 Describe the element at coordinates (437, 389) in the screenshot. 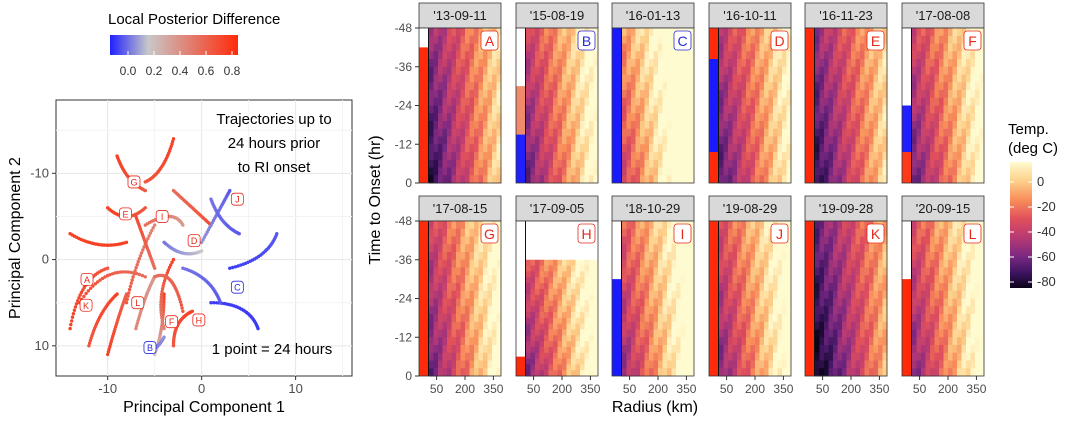

I see `heatmap-x-tick-label: 50` at that location.